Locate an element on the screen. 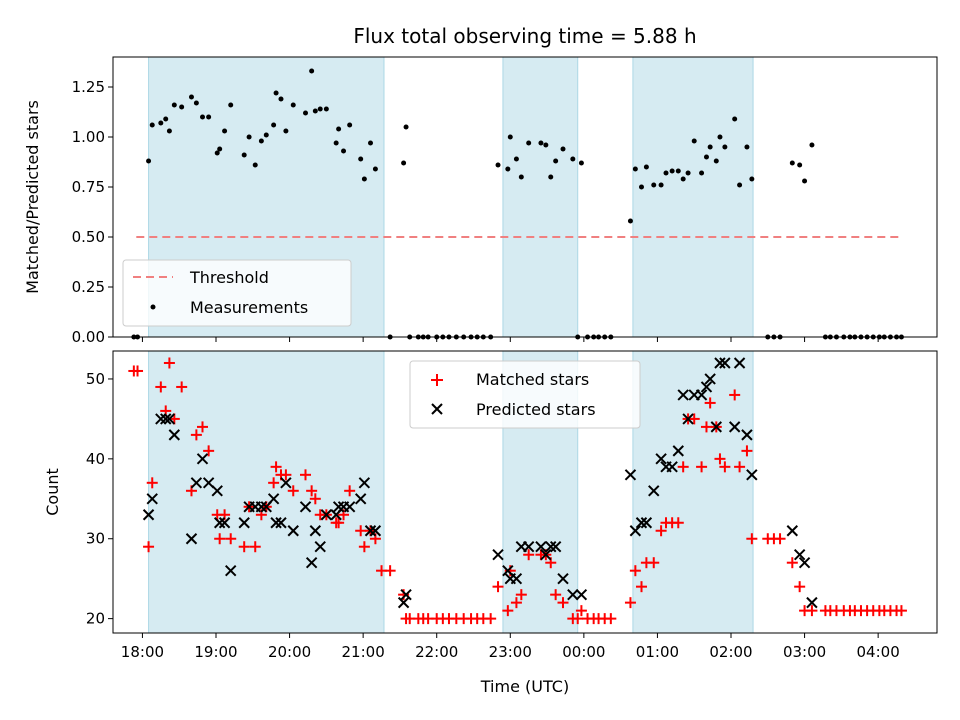  bottom-y-ticks: 20 30 40 50 is located at coordinates (99, 499).